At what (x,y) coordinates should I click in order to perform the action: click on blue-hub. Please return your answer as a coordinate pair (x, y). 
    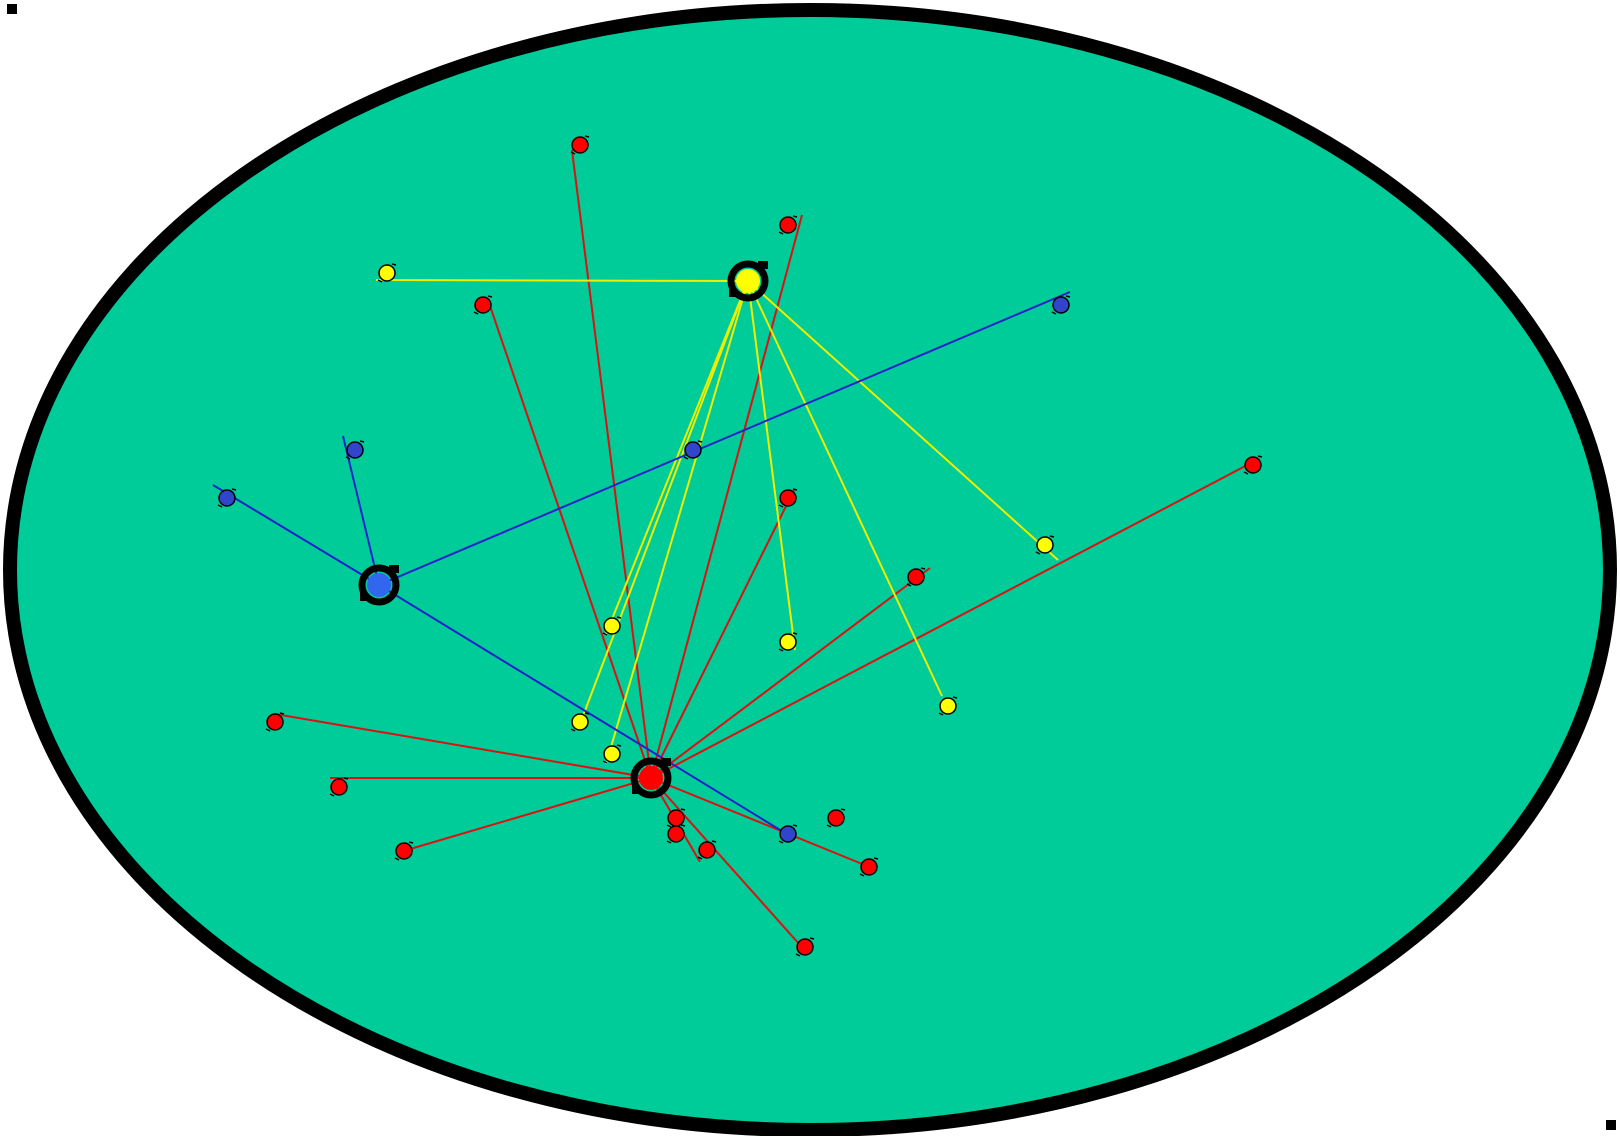
    Looking at the image, I should click on (379, 585).